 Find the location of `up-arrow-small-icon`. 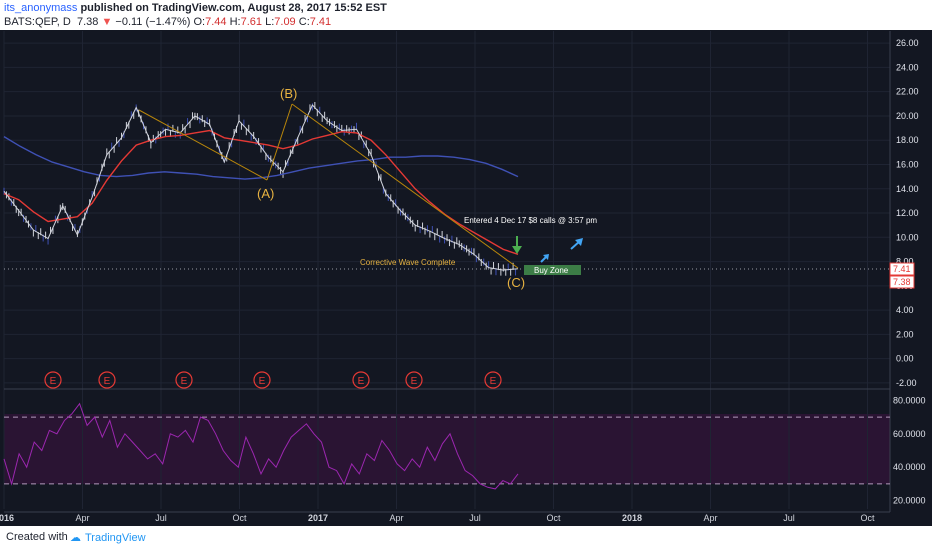

up-arrow-small-icon is located at coordinates (546, 257).